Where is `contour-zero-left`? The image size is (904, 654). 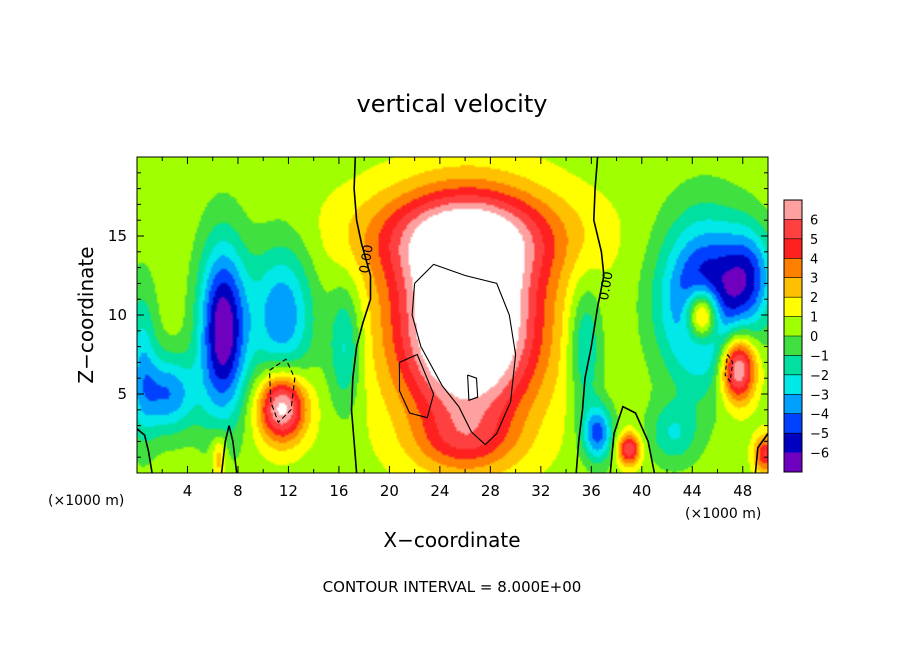 contour-zero-left is located at coordinates (361, 315).